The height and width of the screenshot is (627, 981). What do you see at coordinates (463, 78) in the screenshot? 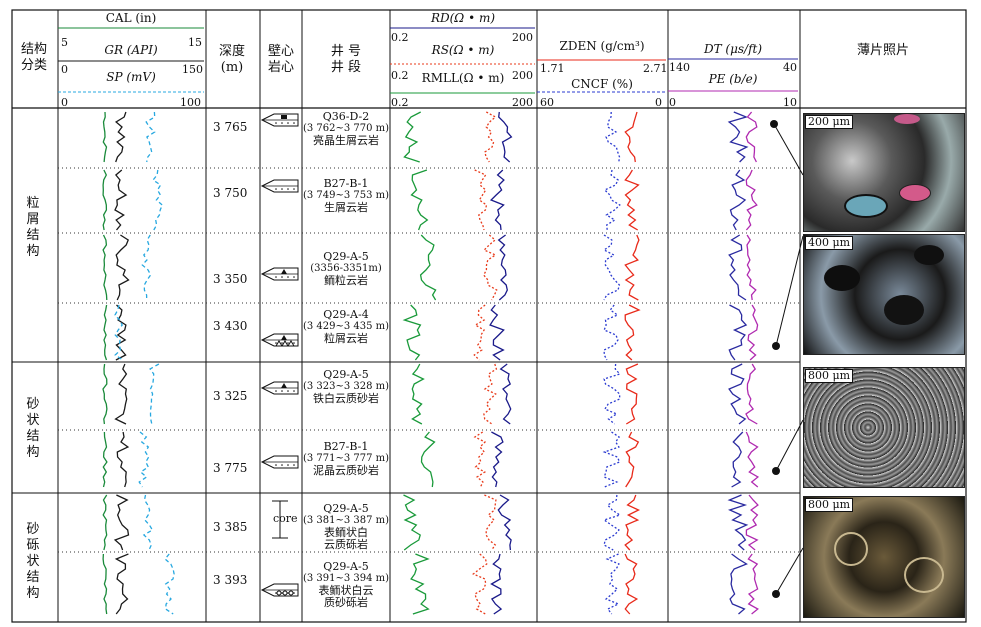
I see `rmll-label: RMLL(Ω • m)` at bounding box center [463, 78].